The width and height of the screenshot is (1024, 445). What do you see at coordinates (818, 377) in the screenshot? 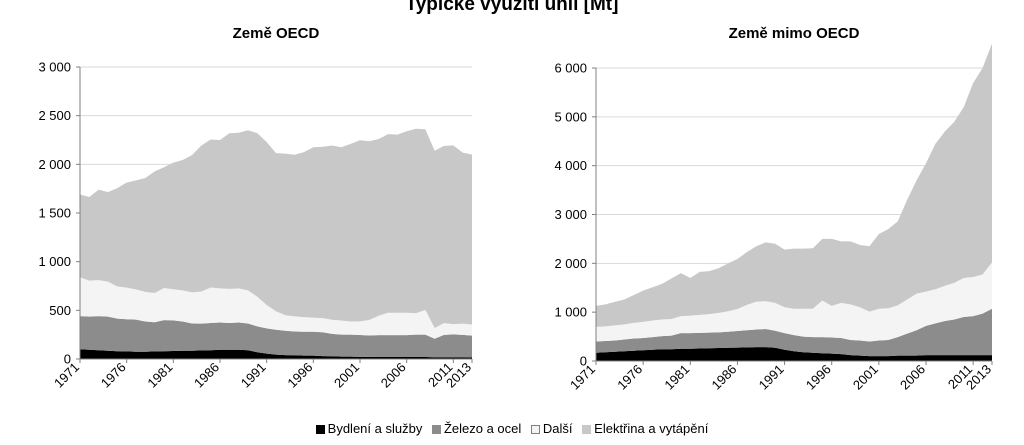
I see `non-oecd-x-tick-label: 1996` at bounding box center [818, 377].